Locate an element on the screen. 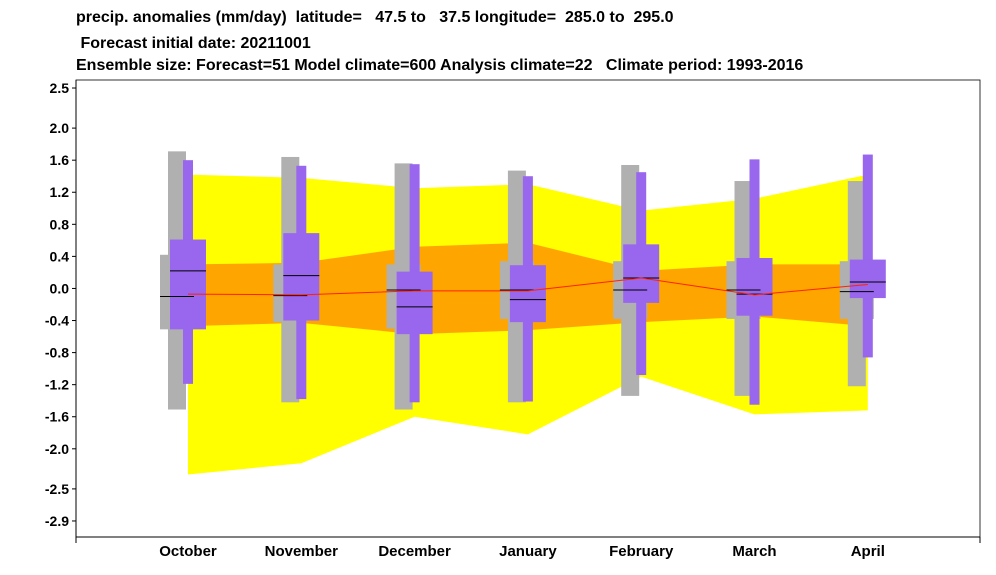  y-tick-label: -1.2 is located at coordinates (57, 385).